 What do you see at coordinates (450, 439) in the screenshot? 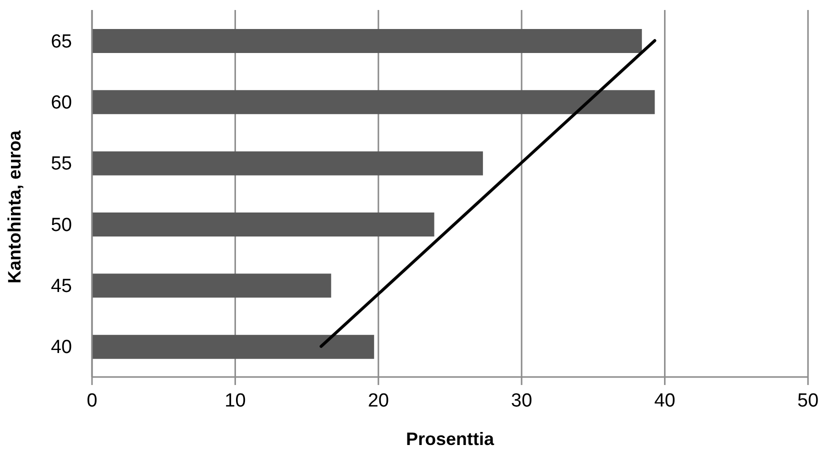
I see `x-axis-title: Prosenttia` at bounding box center [450, 439].